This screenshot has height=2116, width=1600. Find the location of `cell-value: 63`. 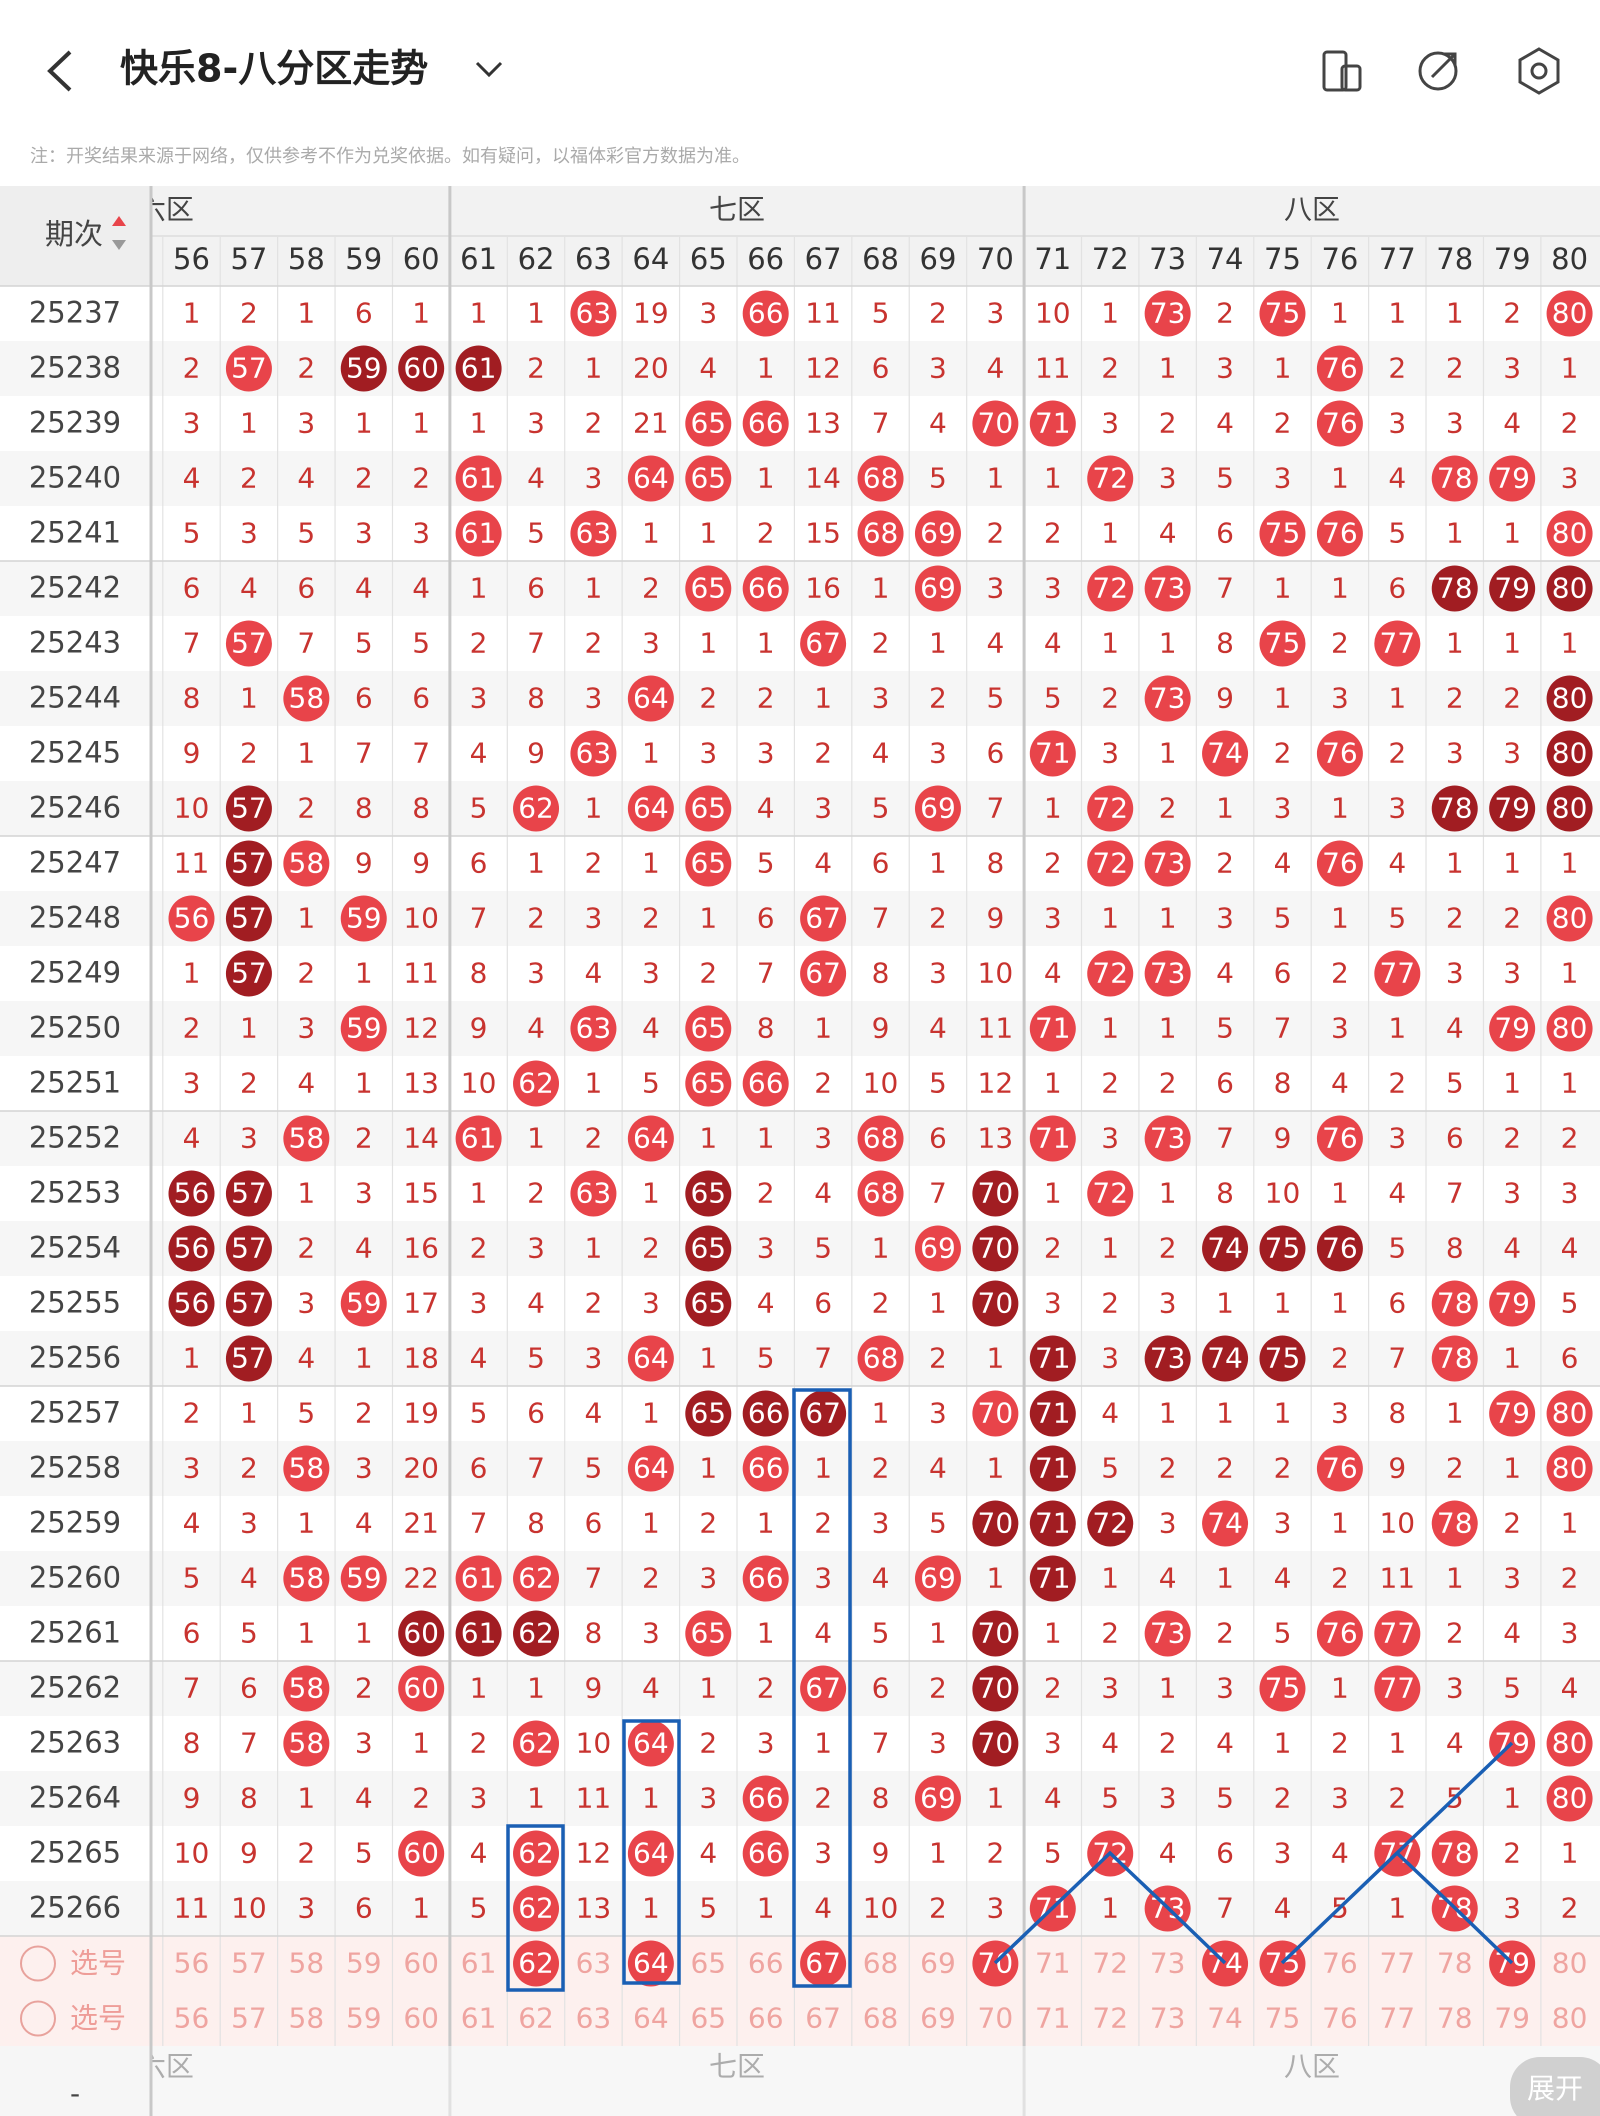

cell-value: 63 is located at coordinates (594, 1193).